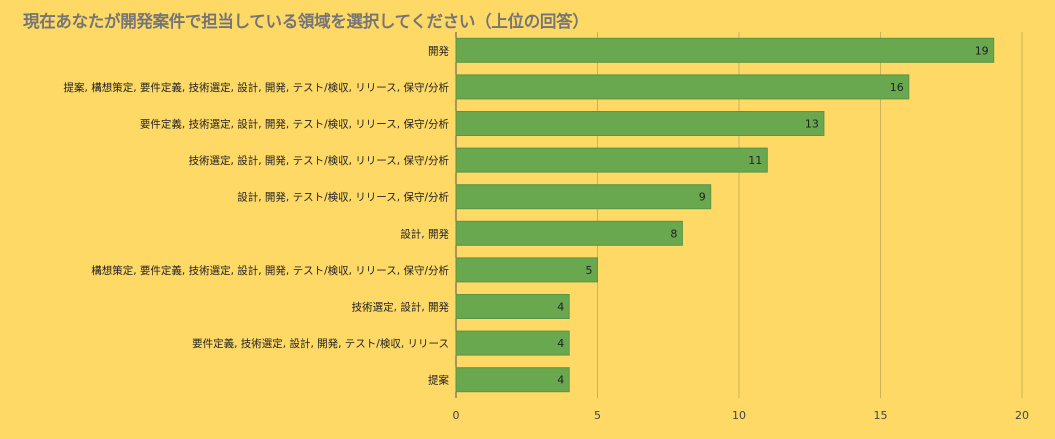  I want to click on category-label: 開発, so click(438, 50).